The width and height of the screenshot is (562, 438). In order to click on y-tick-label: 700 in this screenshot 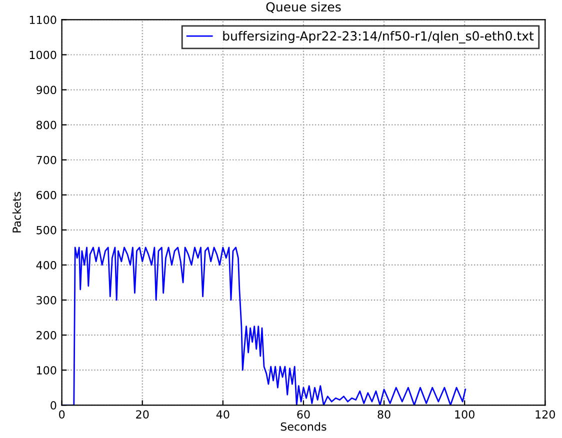, I will do `click(46, 160)`.